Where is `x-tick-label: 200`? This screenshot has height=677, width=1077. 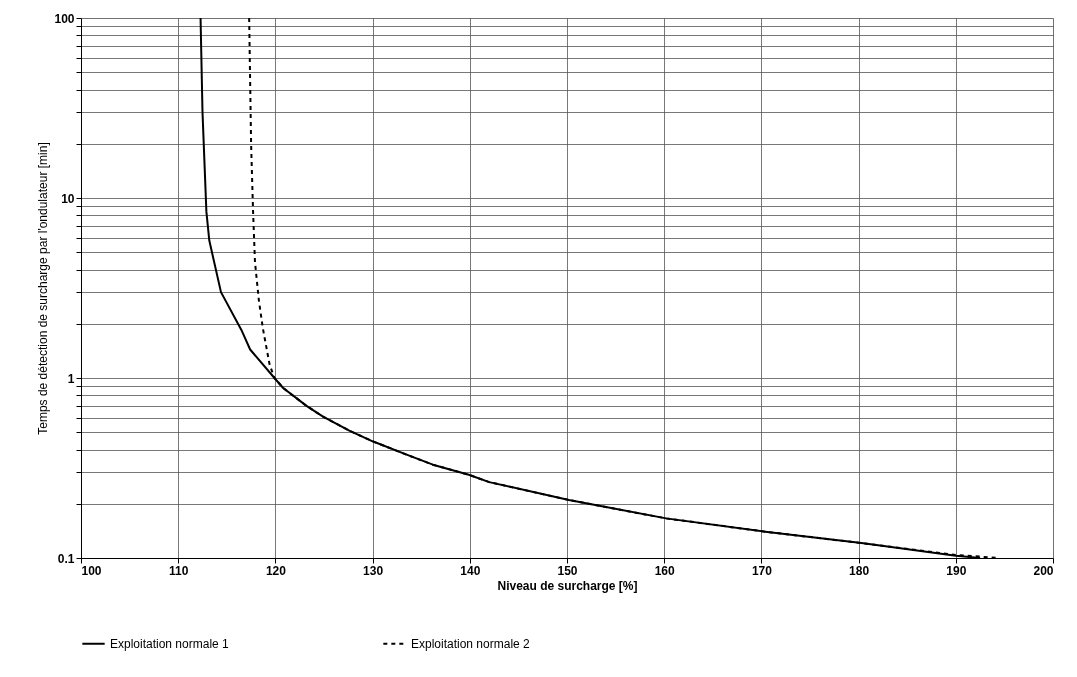
x-tick-label: 200 is located at coordinates (1043, 570).